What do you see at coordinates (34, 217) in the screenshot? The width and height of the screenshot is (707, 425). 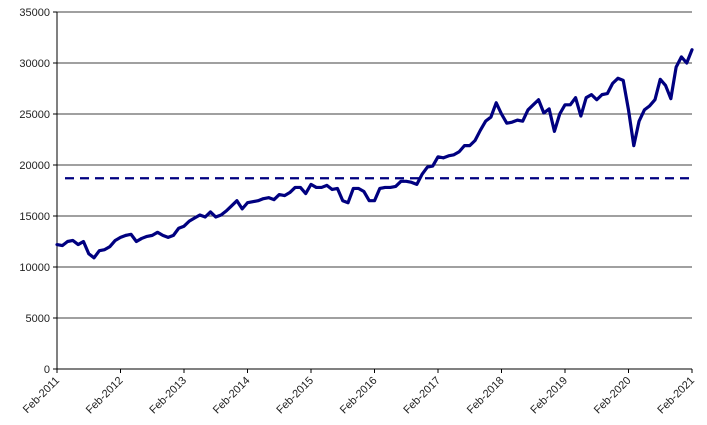 I see `y-tick-label: 15000` at bounding box center [34, 217].